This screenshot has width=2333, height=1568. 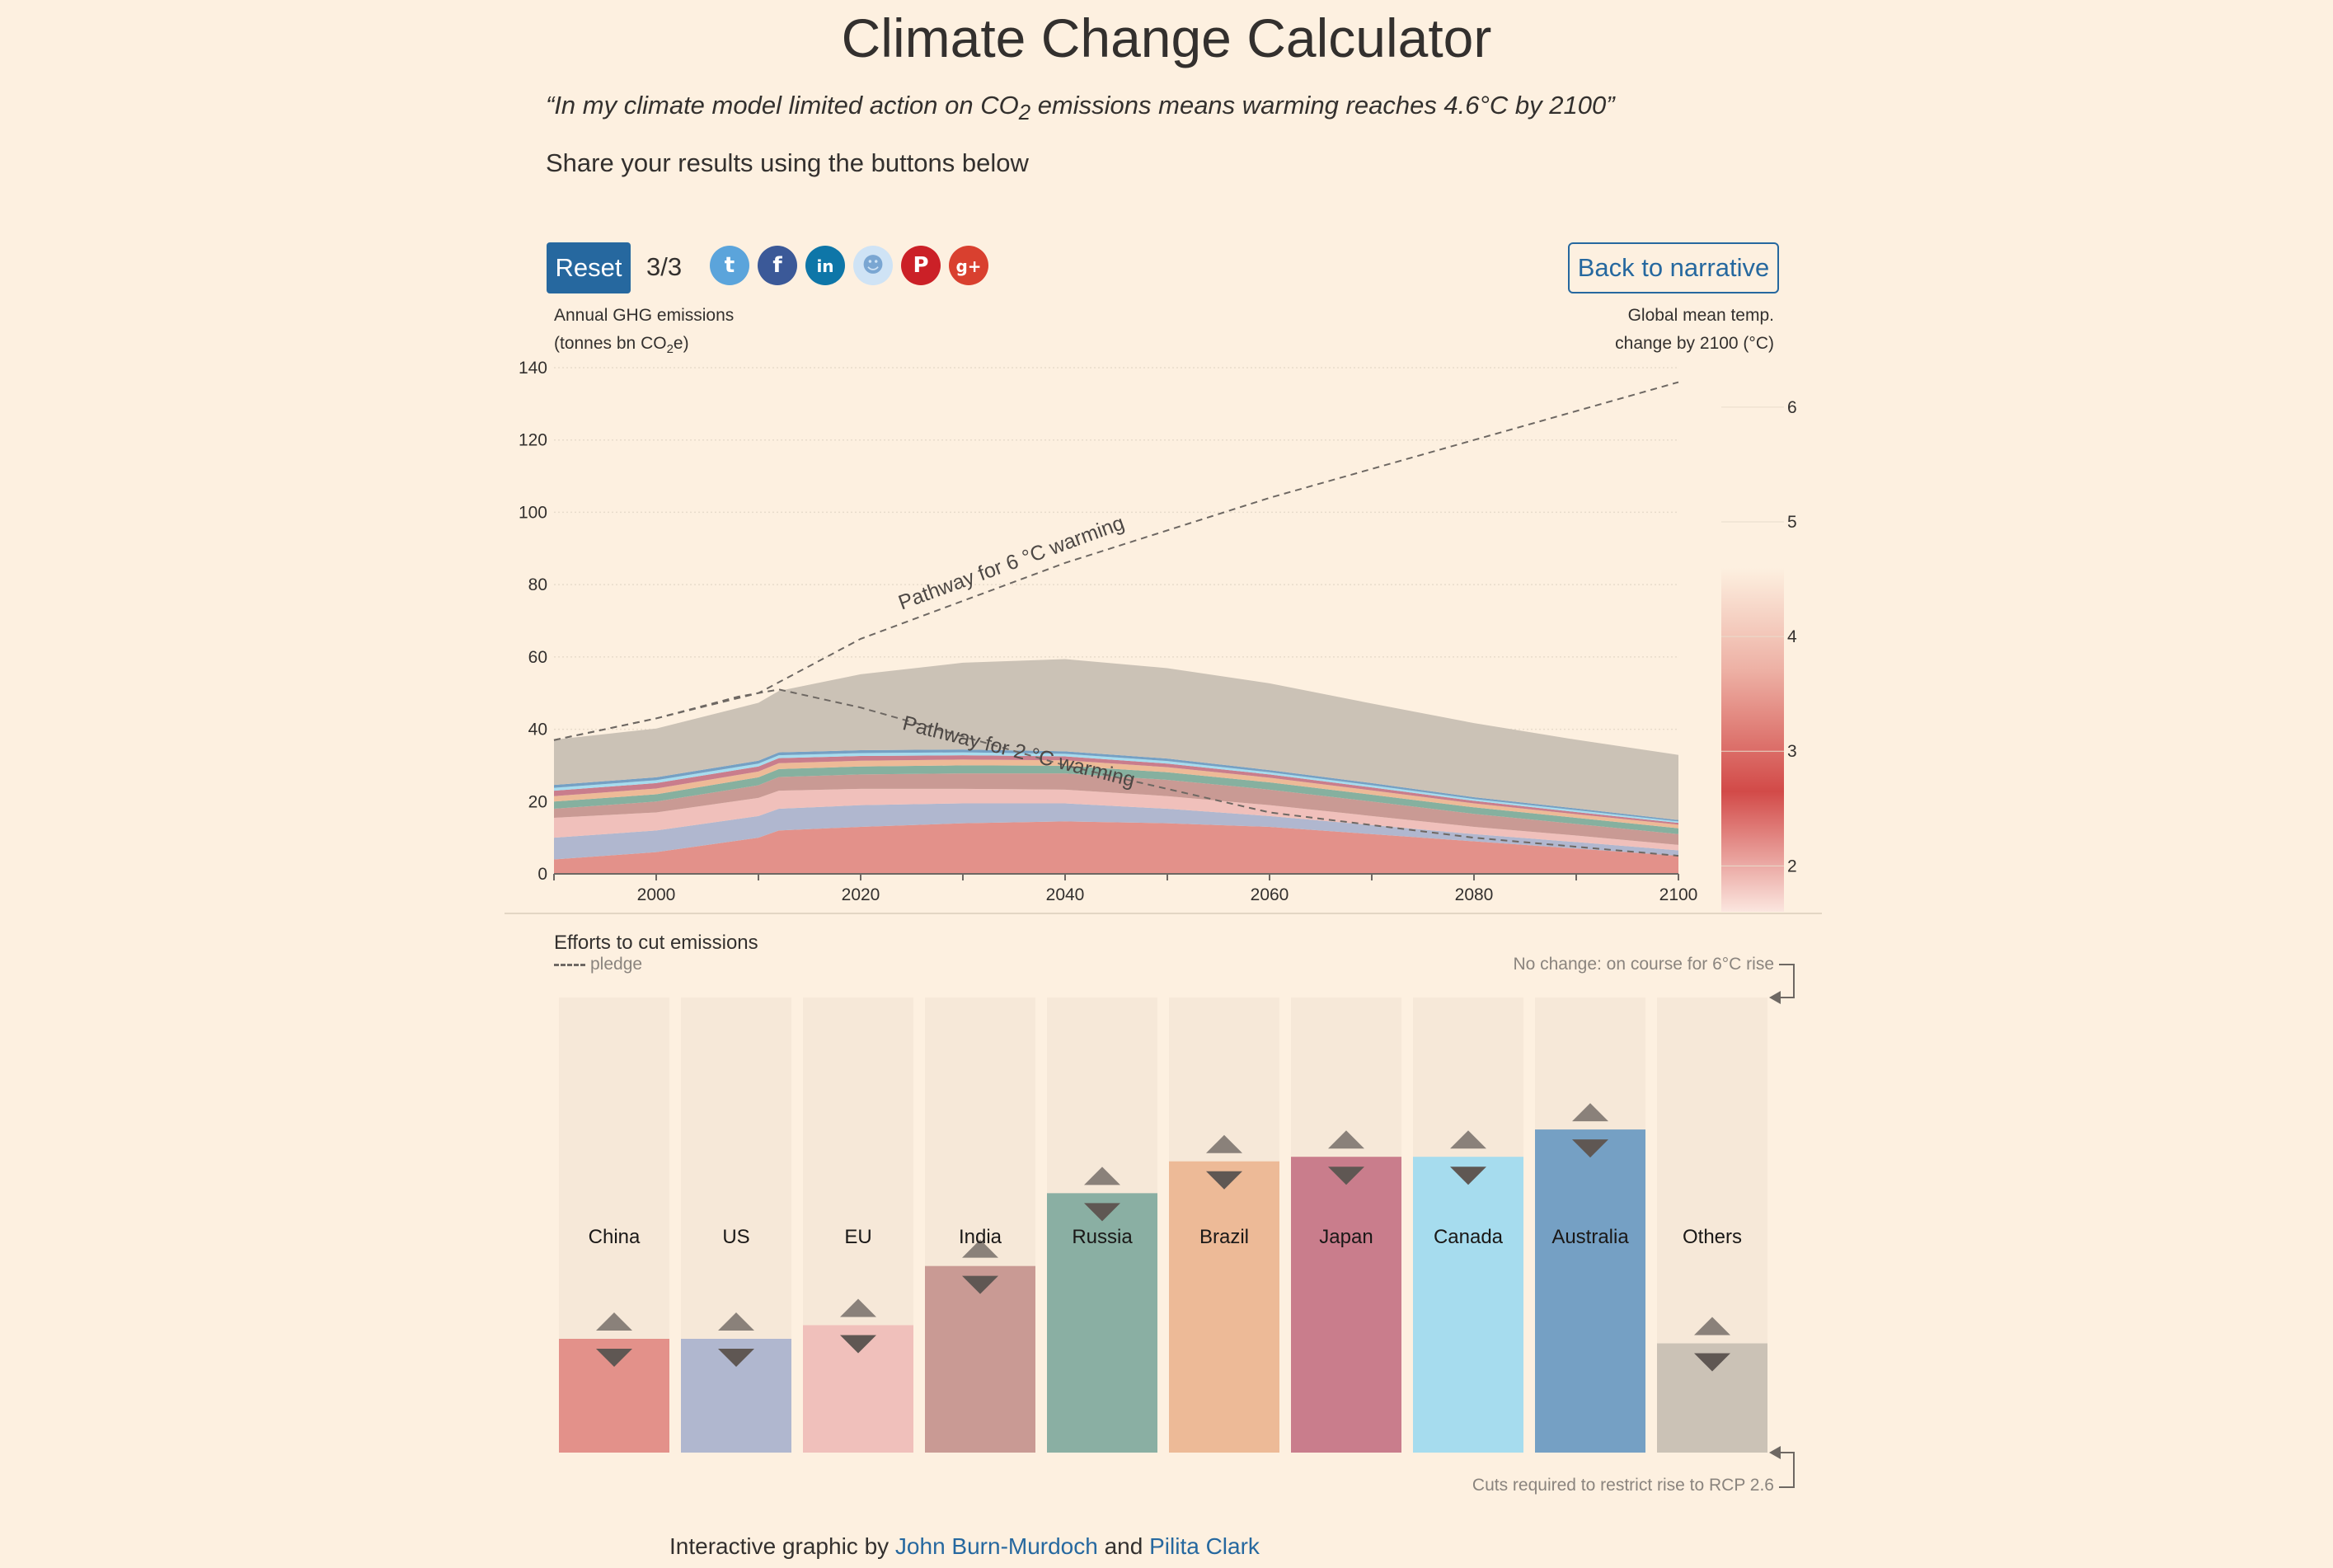 What do you see at coordinates (980, 1359) in the screenshot?
I see `effort-fill-india` at bounding box center [980, 1359].